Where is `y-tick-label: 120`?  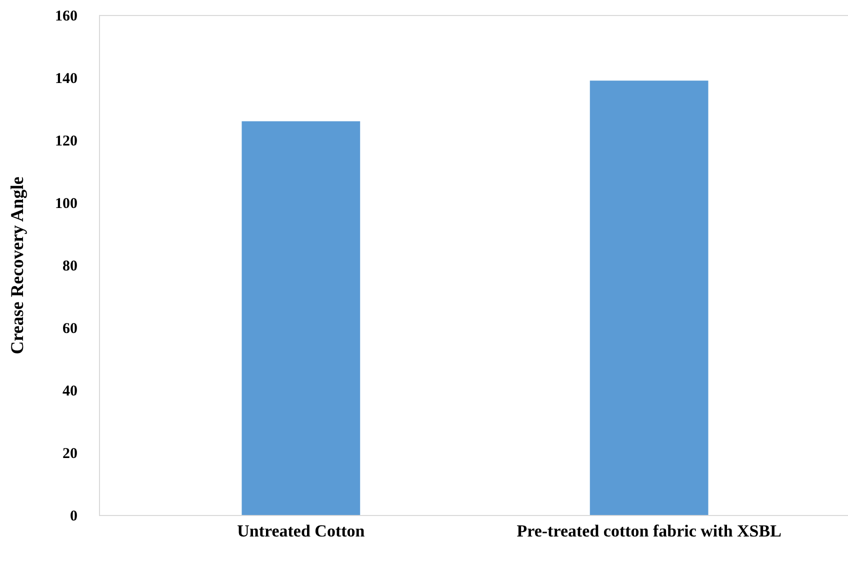 y-tick-label: 120 is located at coordinates (66, 142).